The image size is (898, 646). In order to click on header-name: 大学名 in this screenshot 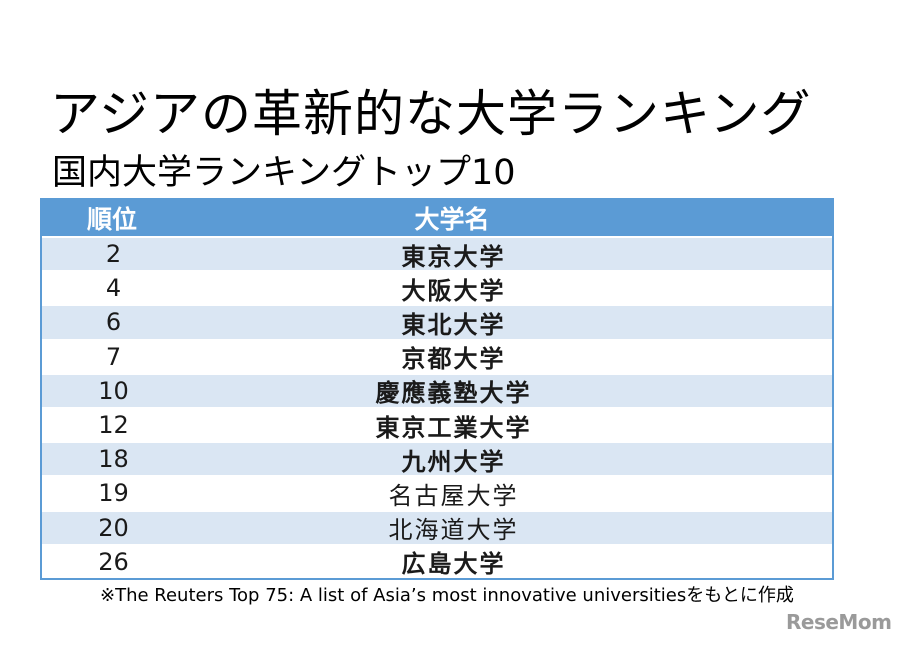, I will do `click(452, 219)`.